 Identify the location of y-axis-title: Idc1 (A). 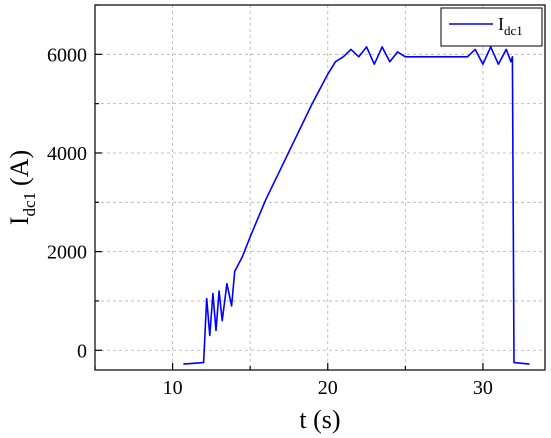
(22, 187).